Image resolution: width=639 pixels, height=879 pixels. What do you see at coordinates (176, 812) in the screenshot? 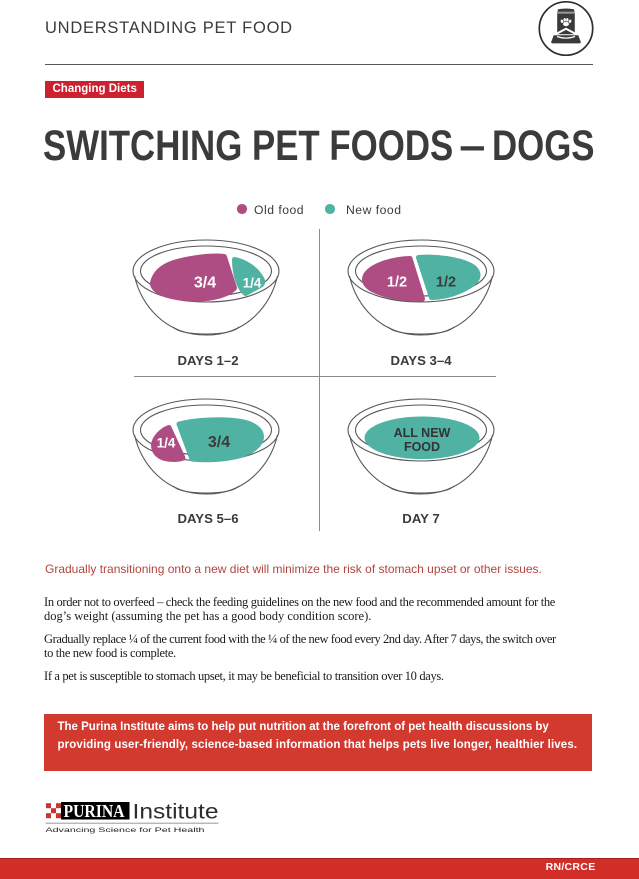
I see `svg-text: Institute` at bounding box center [176, 812].